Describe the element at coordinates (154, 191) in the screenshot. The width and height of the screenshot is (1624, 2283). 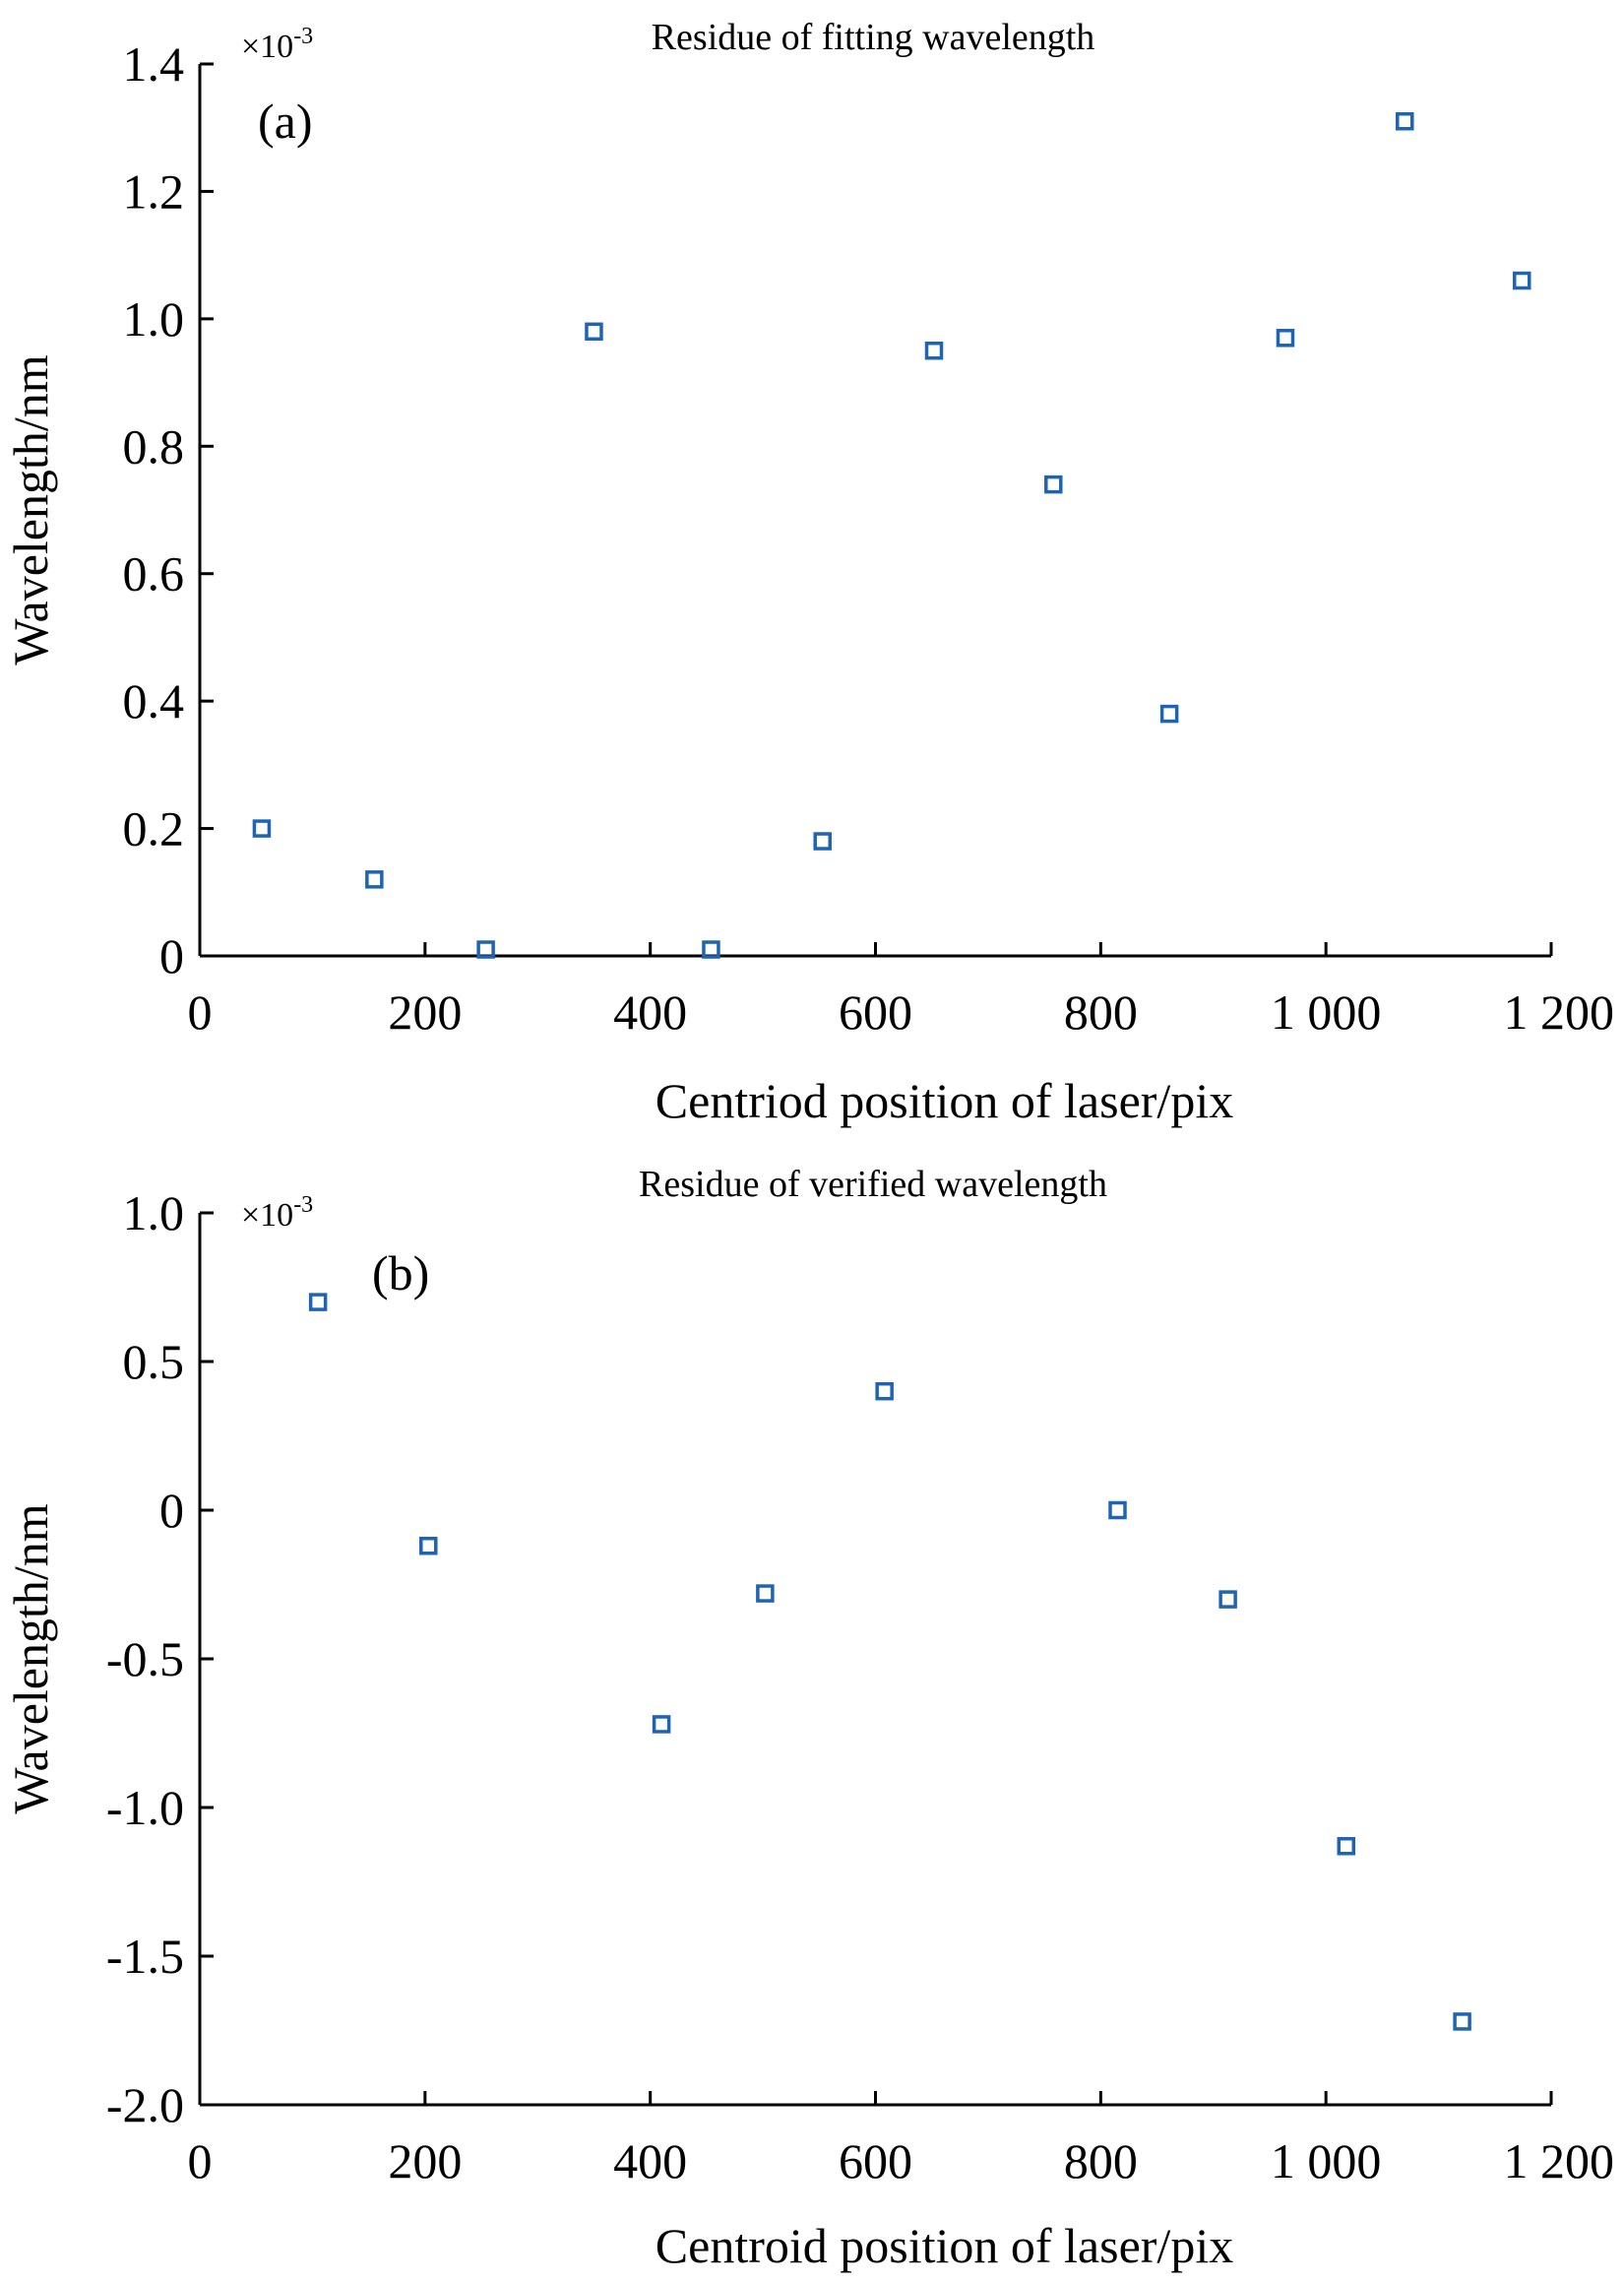
I see `y-tick-label: 1.2` at that location.